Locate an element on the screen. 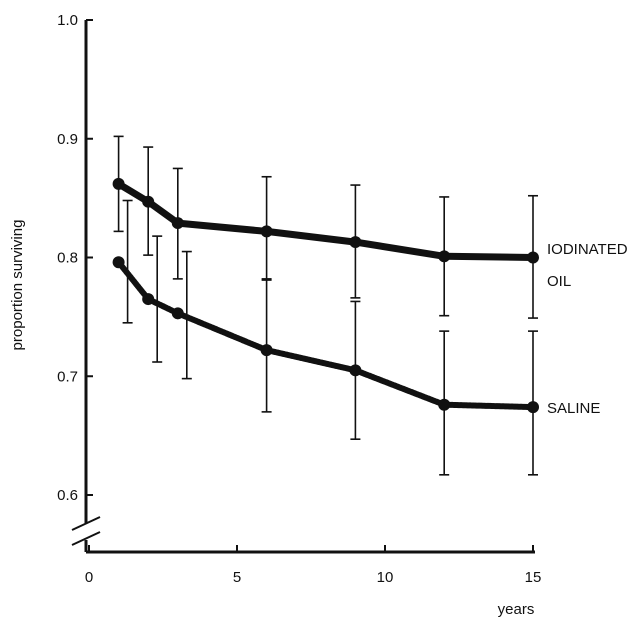 This screenshot has width=638, height=622. x-tick-label: 10 is located at coordinates (385, 577).